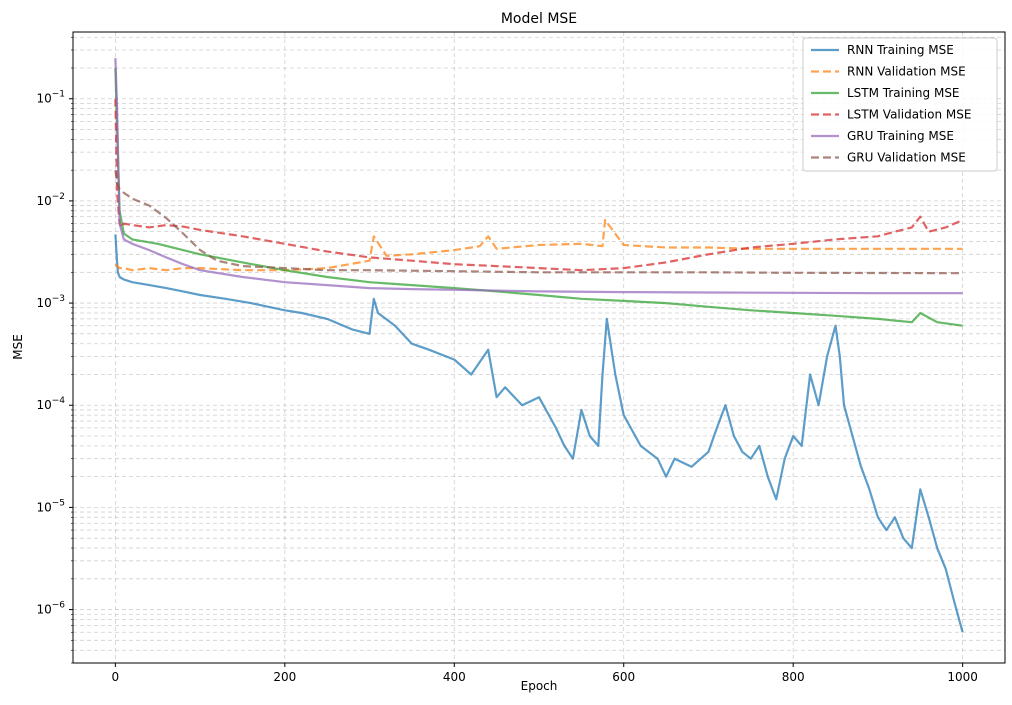 The image size is (1012, 705). What do you see at coordinates (900, 50) in the screenshot?
I see `legend-label-1: RNN Training MSE` at bounding box center [900, 50].